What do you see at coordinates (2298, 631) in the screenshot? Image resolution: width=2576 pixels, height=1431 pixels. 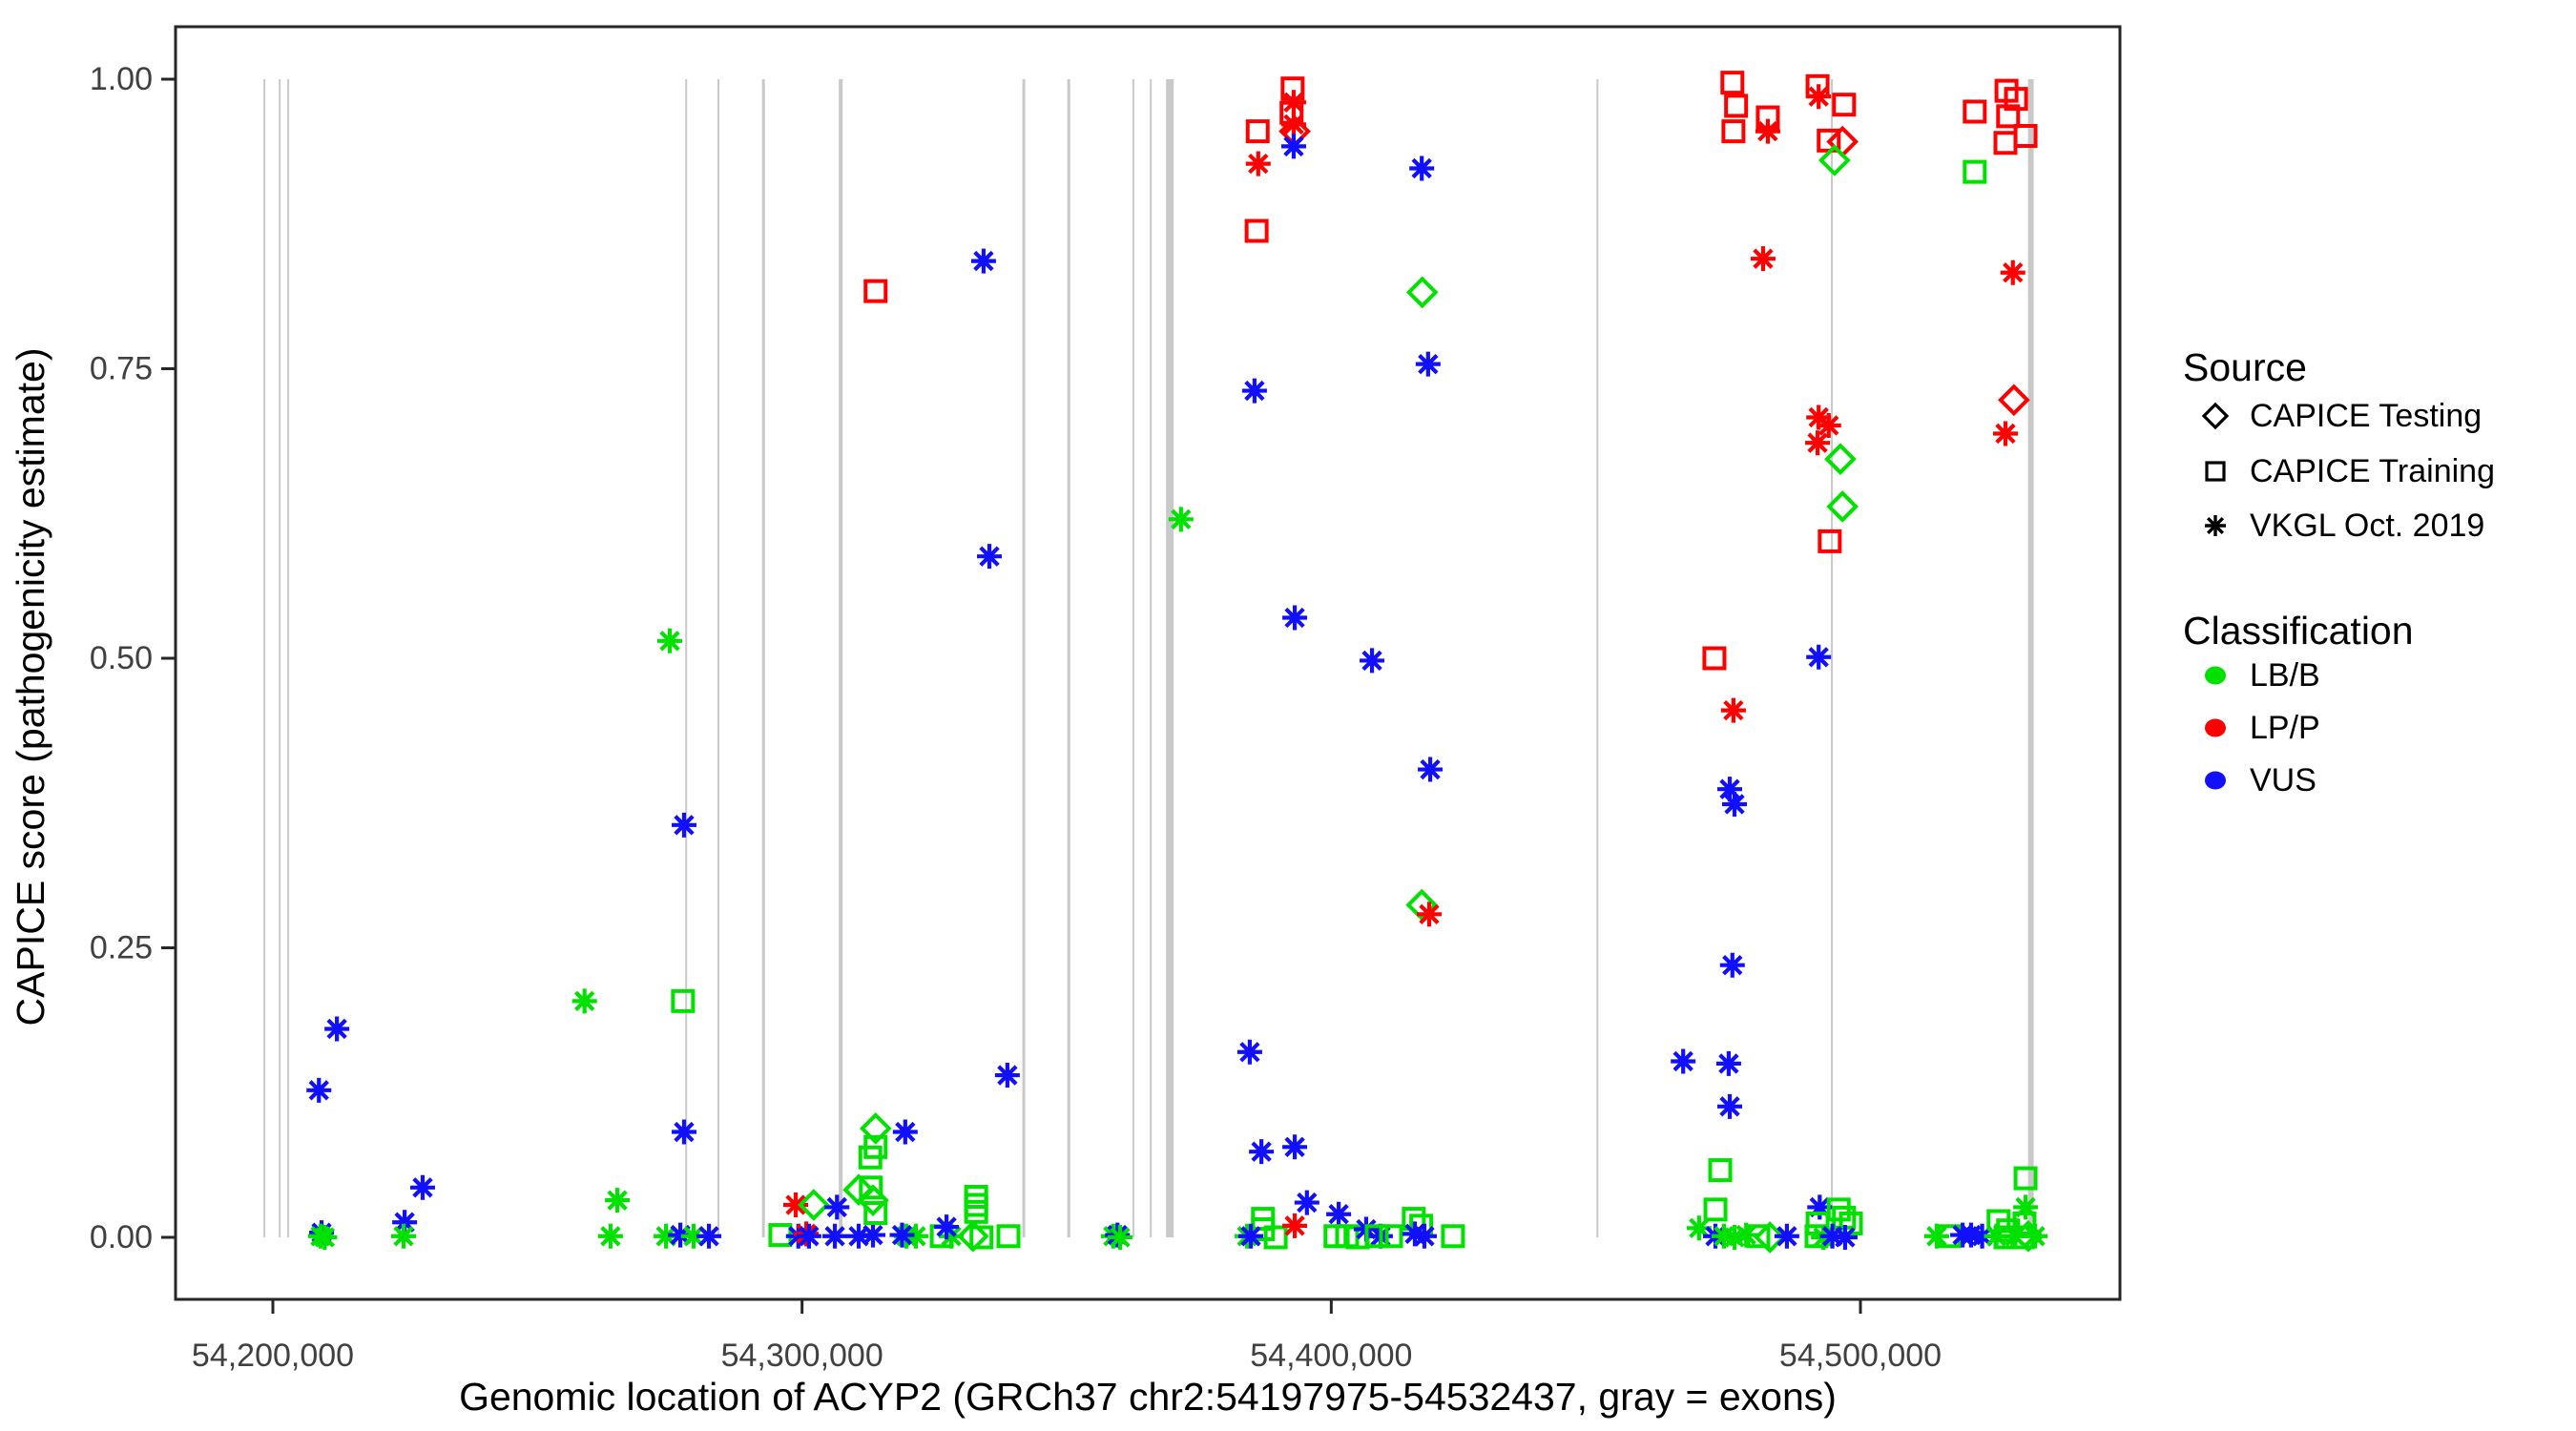 I see `legend-classification-title: Classification` at bounding box center [2298, 631].